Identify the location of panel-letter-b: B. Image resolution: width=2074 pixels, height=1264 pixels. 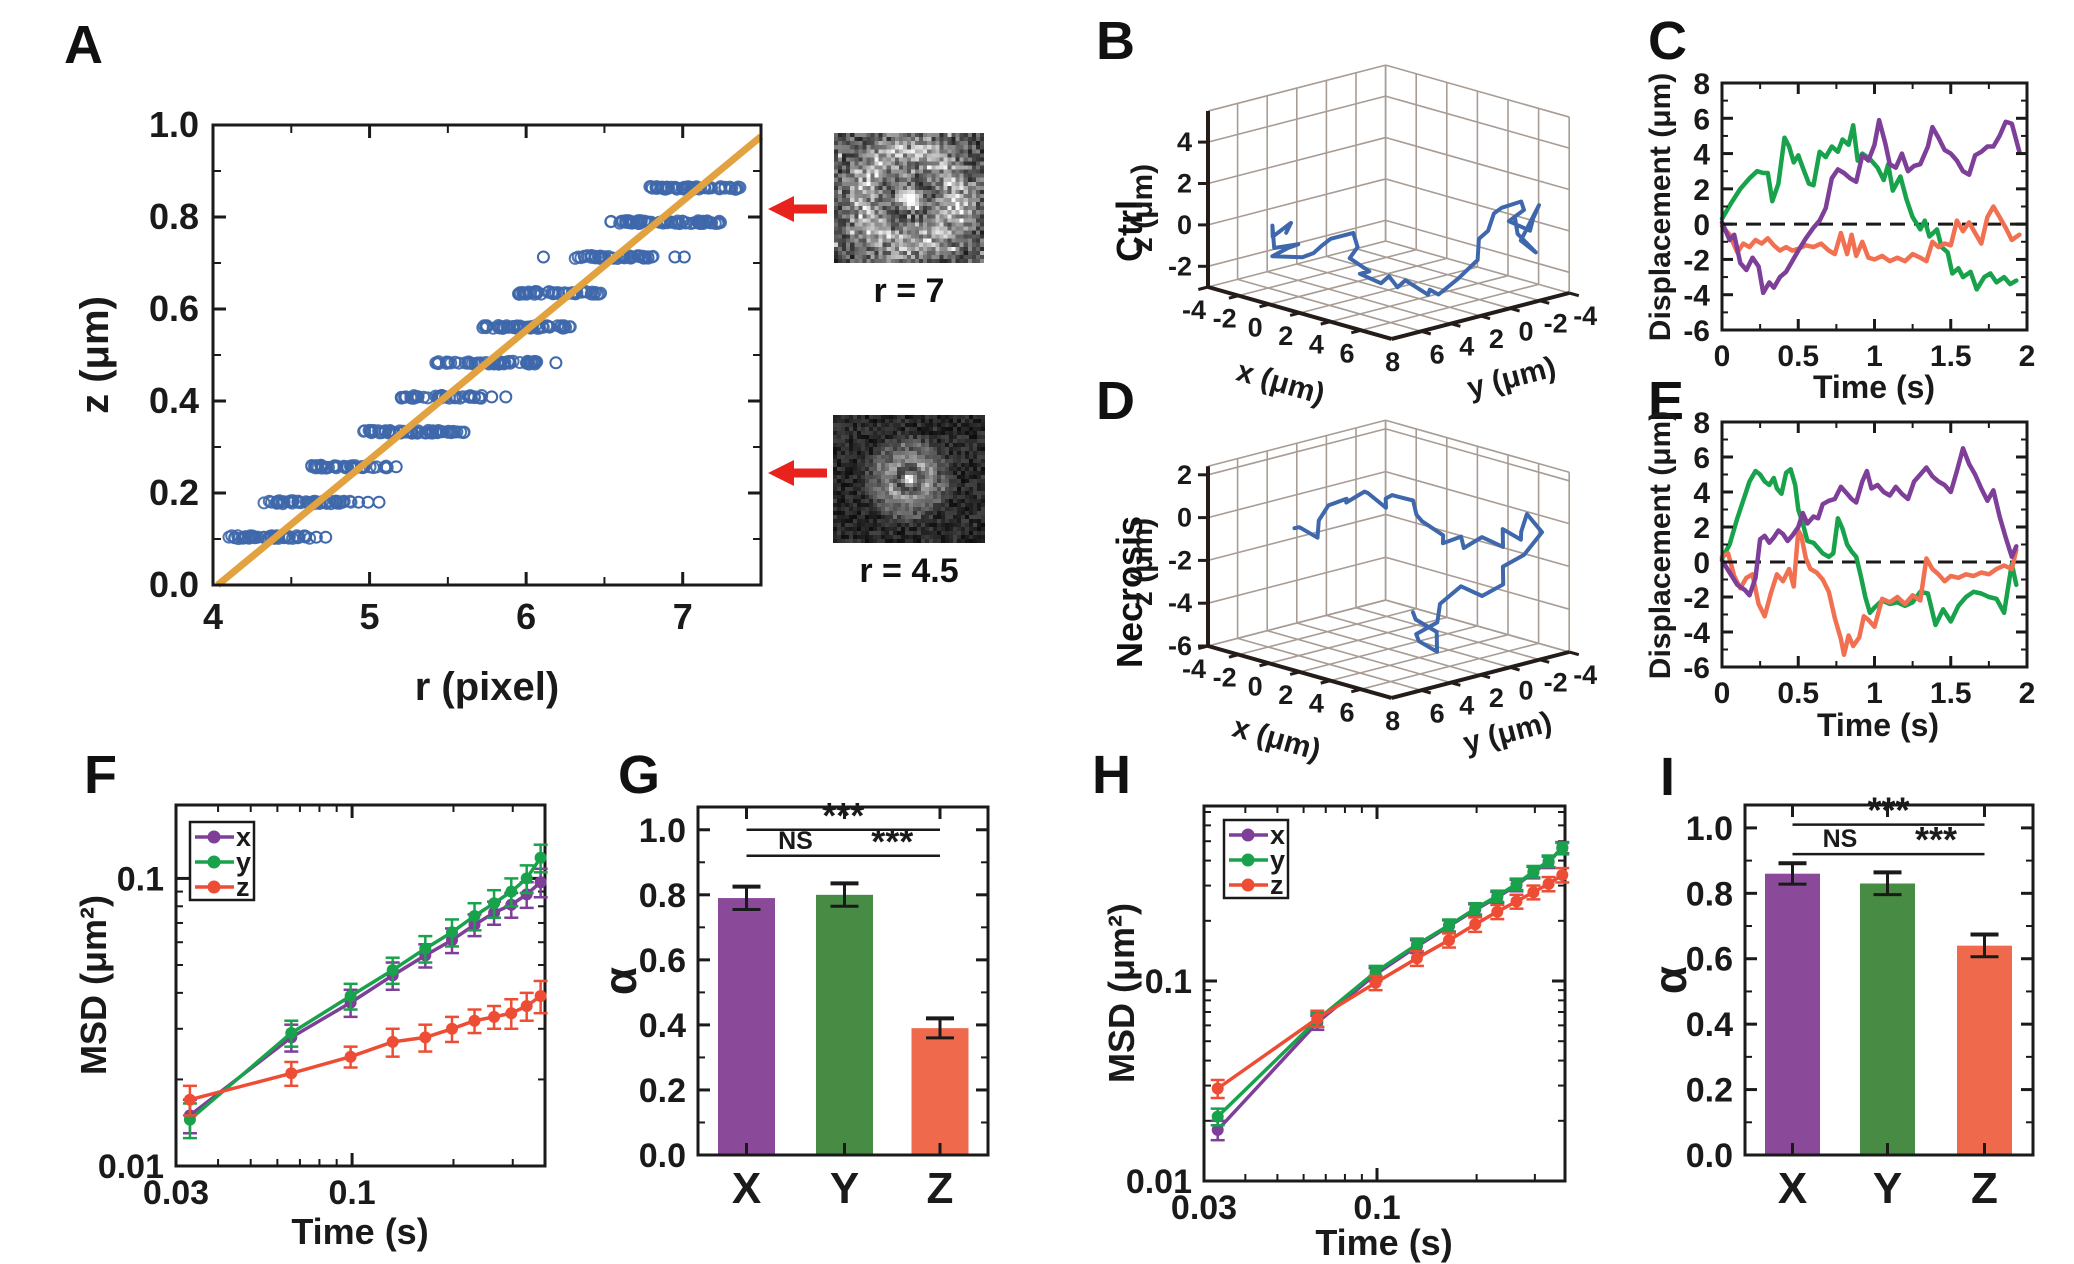
(1115, 41).